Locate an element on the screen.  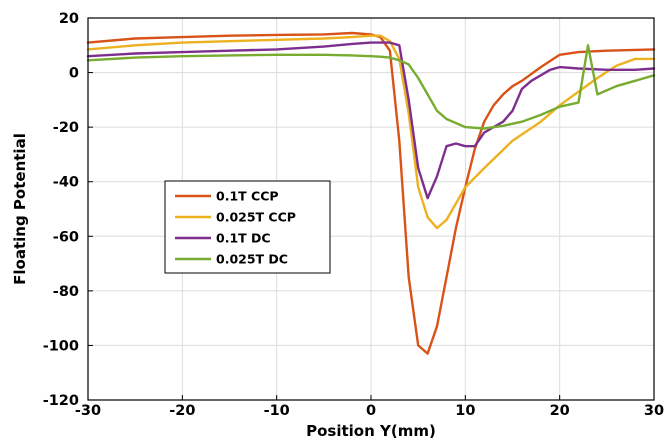
y-tick-label: -60 is located at coordinates (66, 237).